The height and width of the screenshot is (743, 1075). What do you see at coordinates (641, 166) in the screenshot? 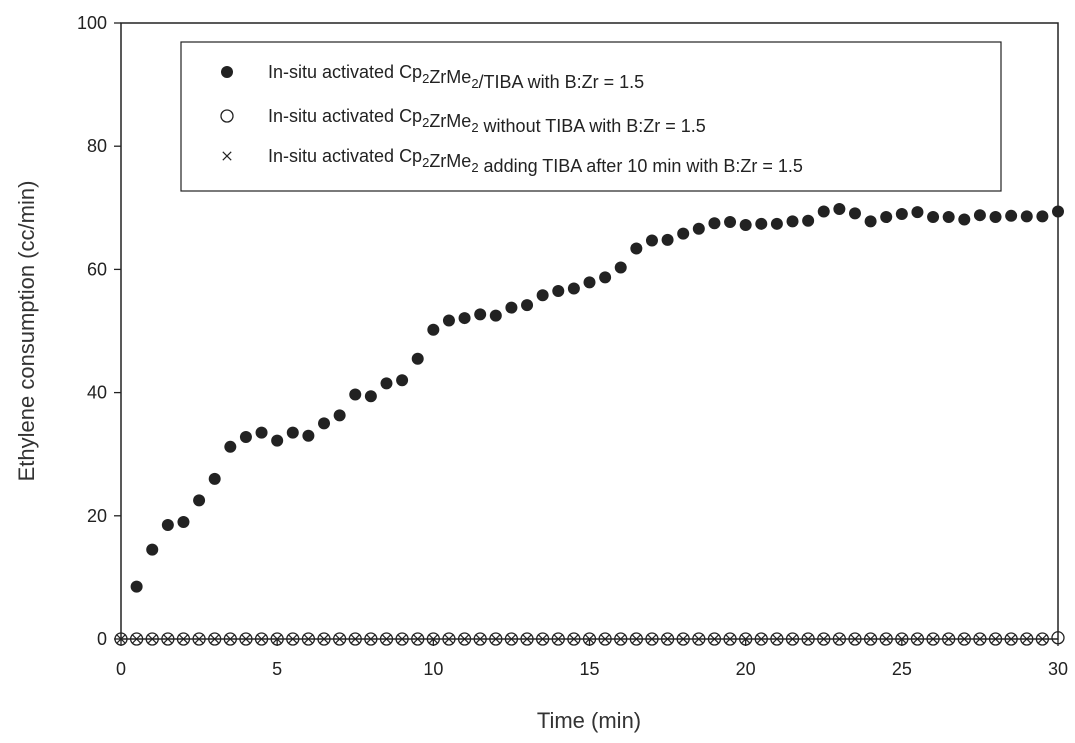
I see `legend-text-part: adding TIBA after 10 min with B:Zr = 1.5` at bounding box center [641, 166].